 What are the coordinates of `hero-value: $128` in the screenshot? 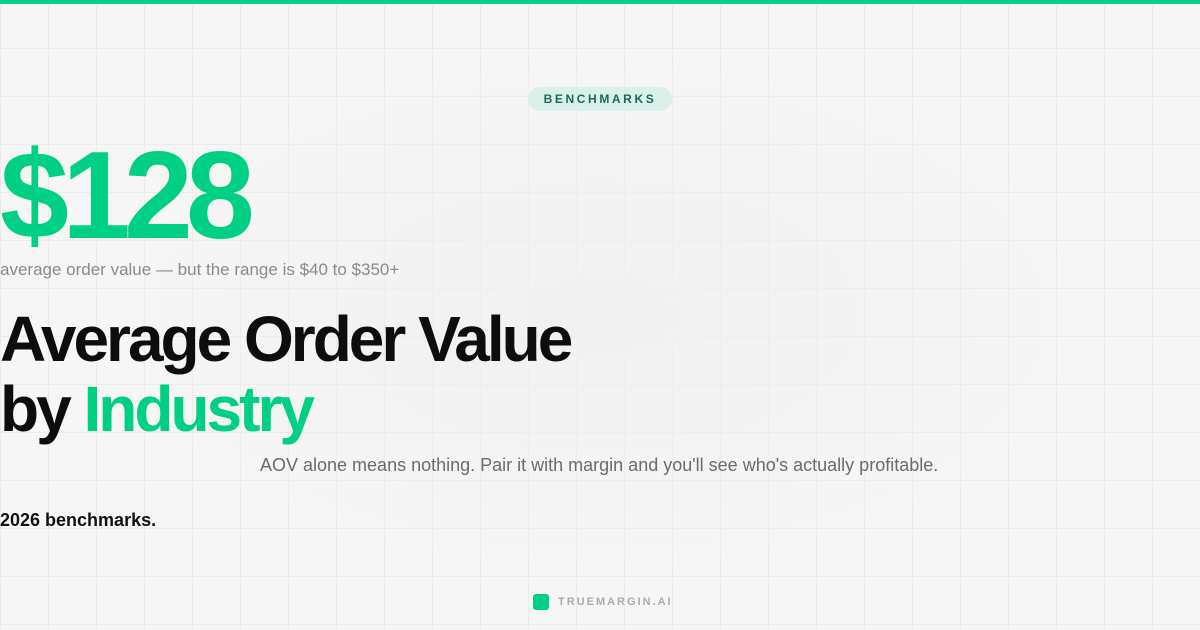 It's located at (127, 196).